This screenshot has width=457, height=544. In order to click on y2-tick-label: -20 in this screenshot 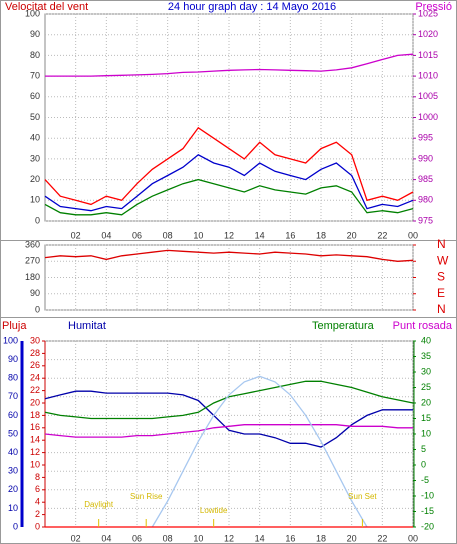, I will do `click(427, 526)`.